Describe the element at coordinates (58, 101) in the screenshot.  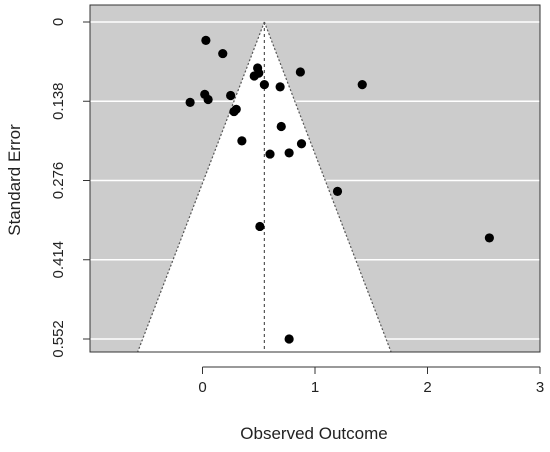
I see `y-tick-label: 0.138` at that location.